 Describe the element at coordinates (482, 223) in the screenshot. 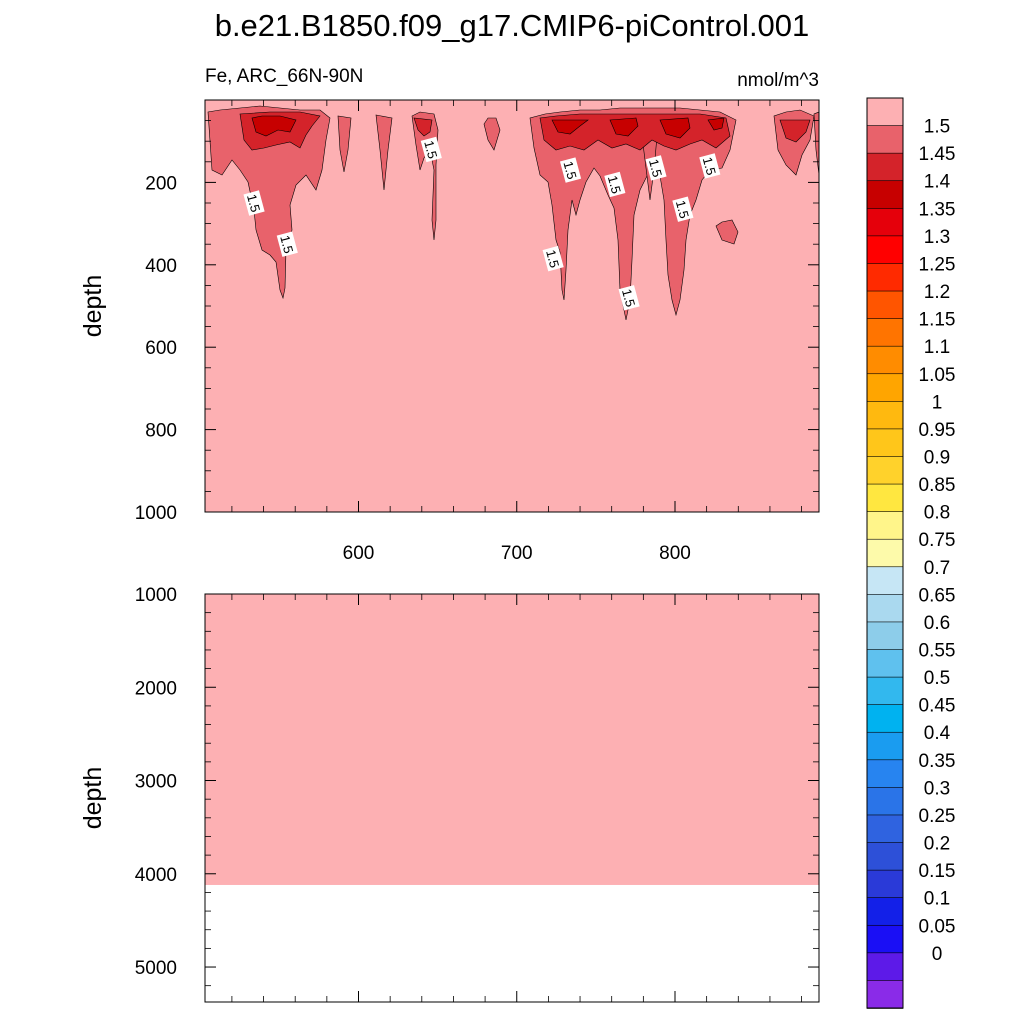

I see `upper-contour-labels: 1.5 1.5 1.5 1.5 1.5 1.5 1.5 1.5 1.5 1.5` at that location.